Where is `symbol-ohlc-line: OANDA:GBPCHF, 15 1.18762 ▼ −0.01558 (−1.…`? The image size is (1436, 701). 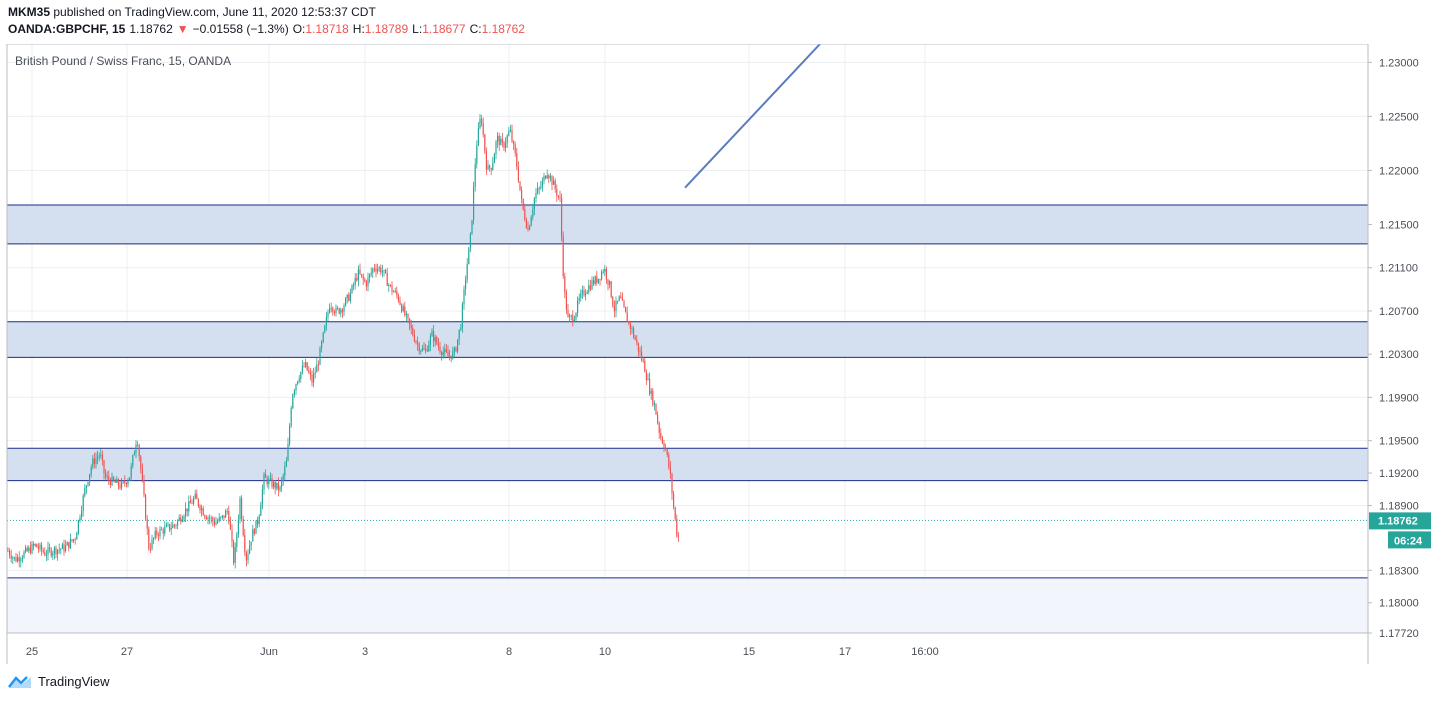
symbol-ohlc-line: OANDA:GBPCHF, 15 1.18762 ▼ −0.01558 (−1.… is located at coordinates (266, 29).